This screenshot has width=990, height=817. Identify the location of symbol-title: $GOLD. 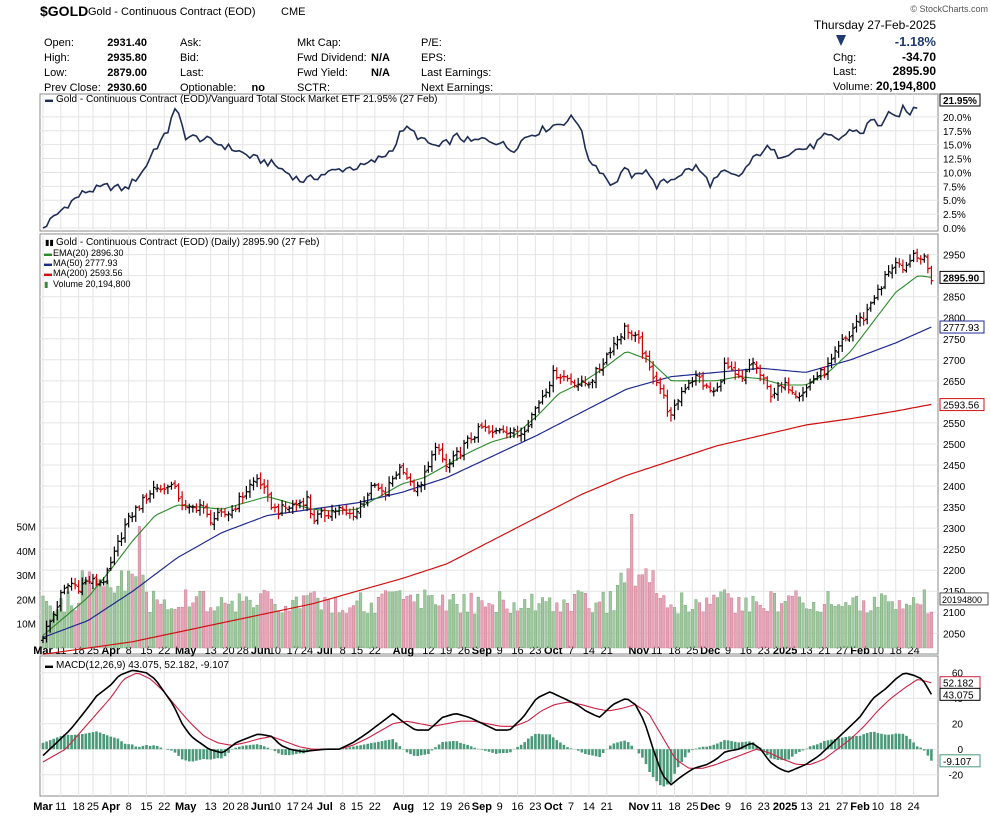
(64, 11).